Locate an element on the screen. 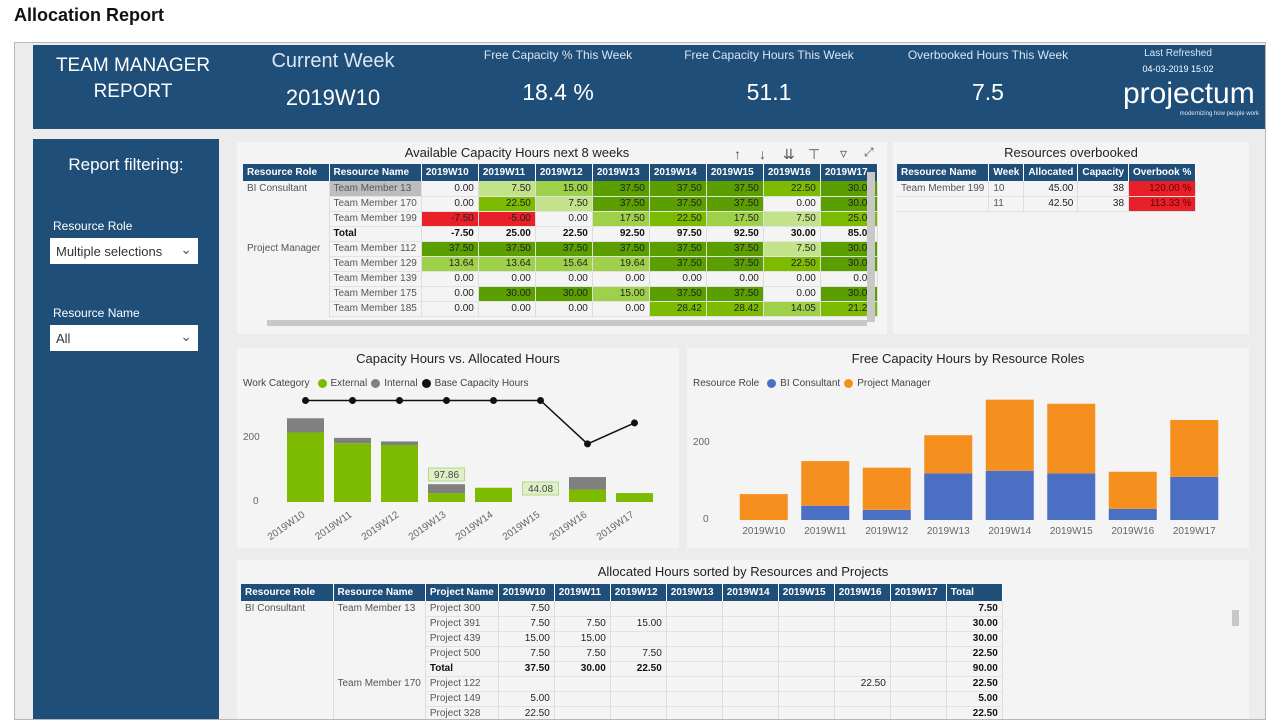 The image size is (1280, 720). resource-name-dropdown: All ⌄ is located at coordinates (124, 338).